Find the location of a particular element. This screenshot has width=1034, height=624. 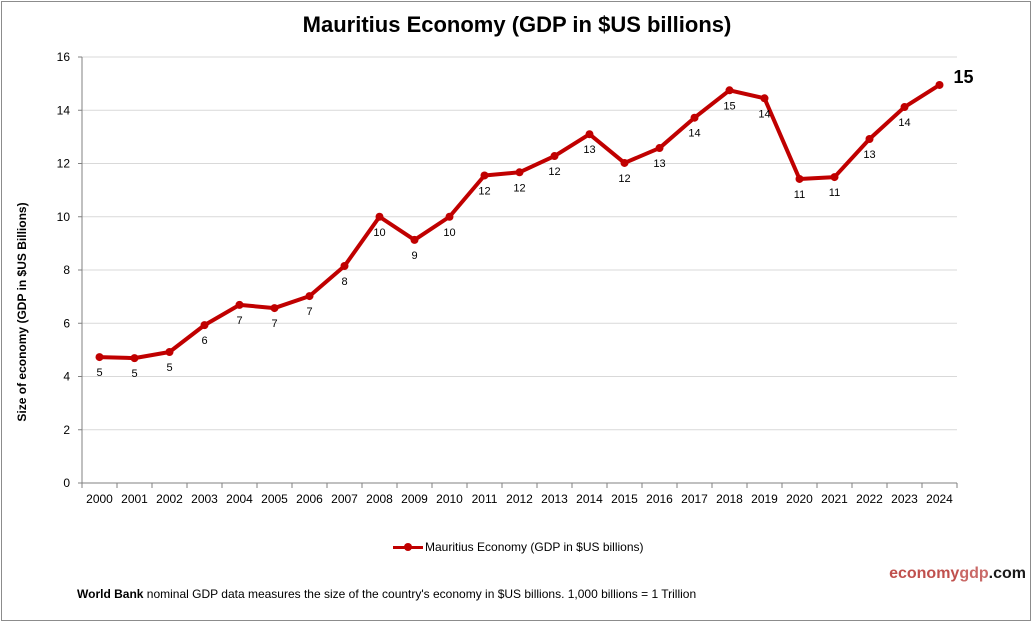

x-tick-label: 2018 is located at coordinates (729, 499).